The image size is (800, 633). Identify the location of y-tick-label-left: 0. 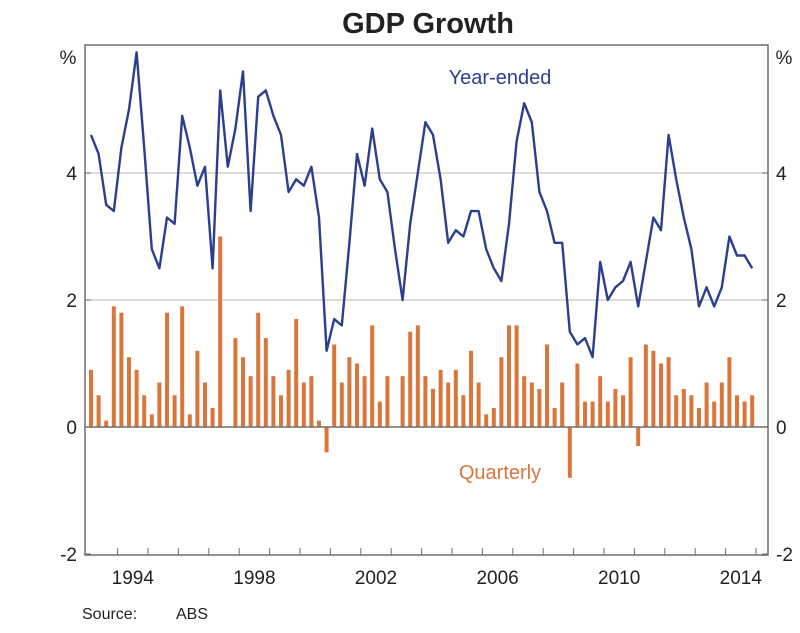
(71, 428).